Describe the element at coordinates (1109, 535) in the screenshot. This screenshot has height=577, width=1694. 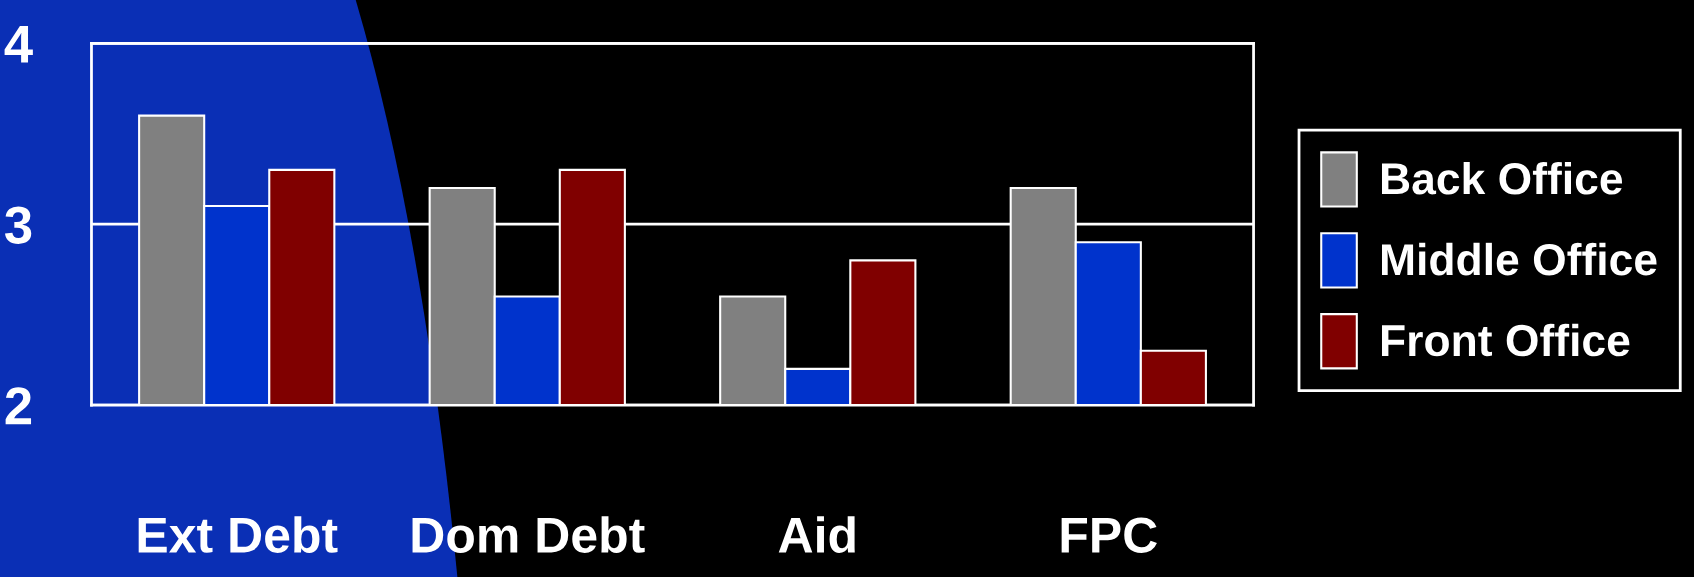
I see `x-tick-label: FPC` at that location.